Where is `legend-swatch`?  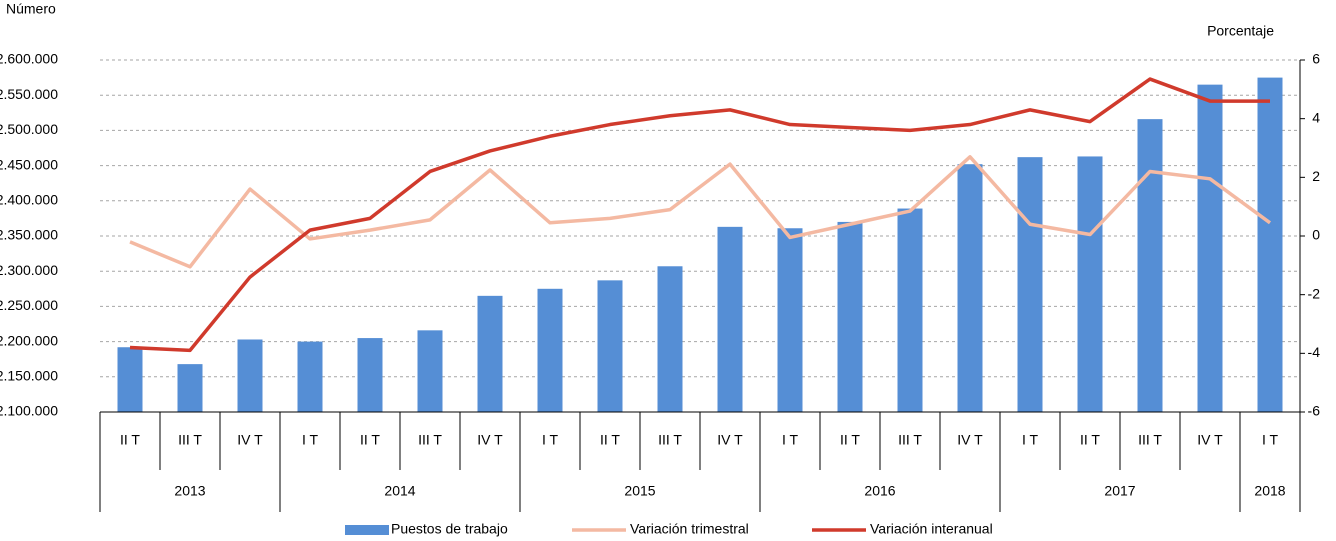 legend-swatch is located at coordinates (367, 530).